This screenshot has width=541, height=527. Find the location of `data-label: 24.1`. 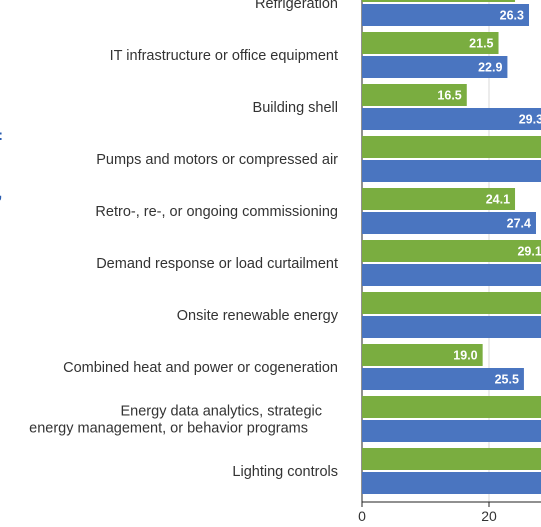

data-label: 24.1 is located at coordinates (498, 200).